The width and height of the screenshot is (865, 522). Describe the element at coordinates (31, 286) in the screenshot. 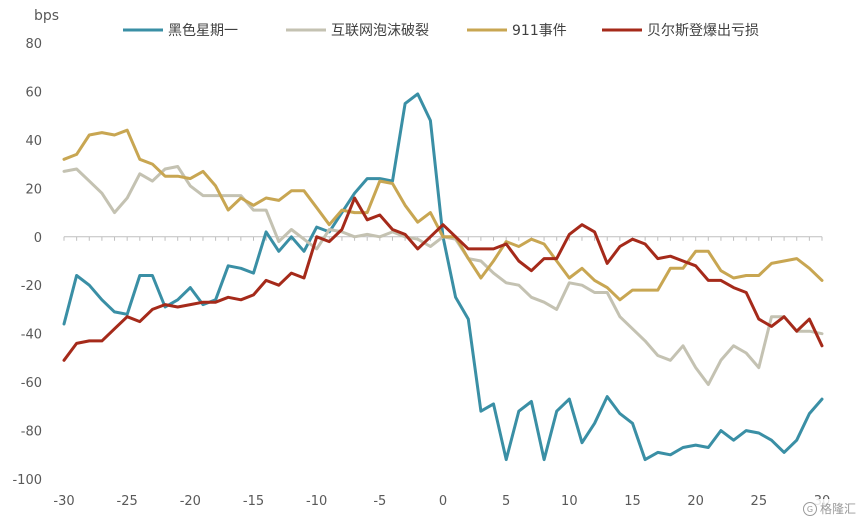

I see `y-tick-label: -20` at that location.